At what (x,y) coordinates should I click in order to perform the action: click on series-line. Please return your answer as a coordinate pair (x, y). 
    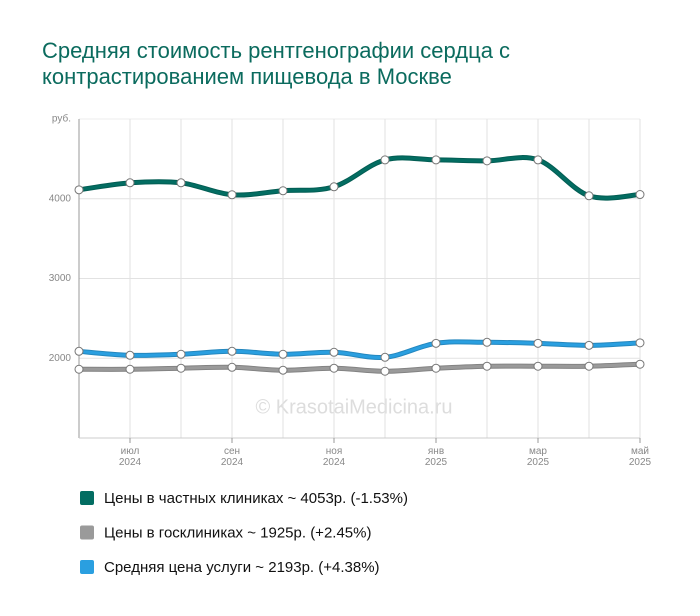
    Looking at the image, I should click on (359, 178).